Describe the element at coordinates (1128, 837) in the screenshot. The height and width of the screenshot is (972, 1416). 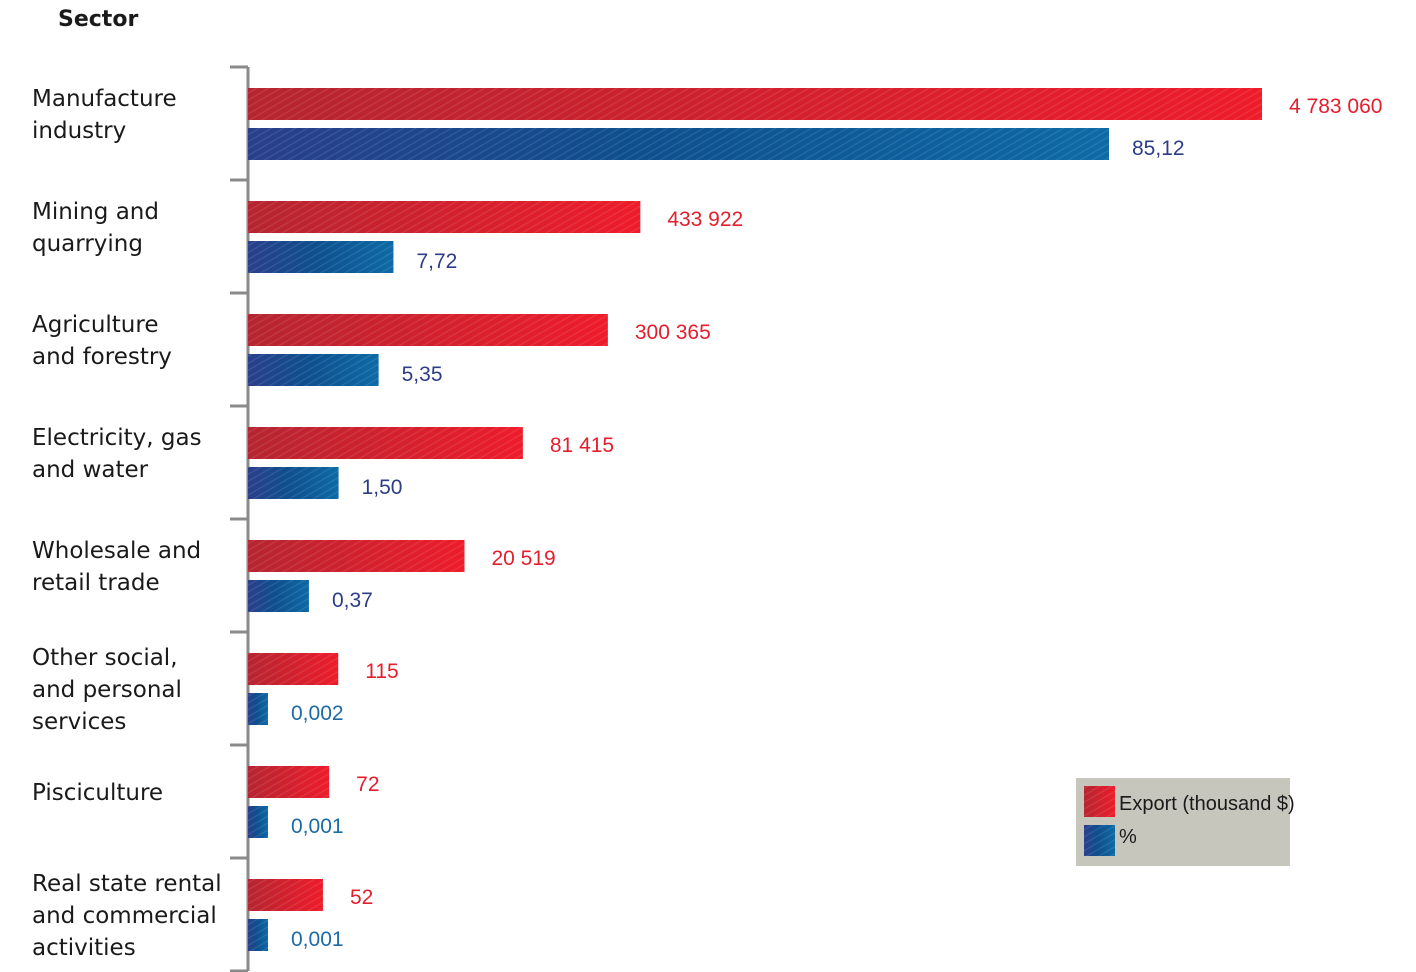
I see `legend-label-percent: %` at that location.